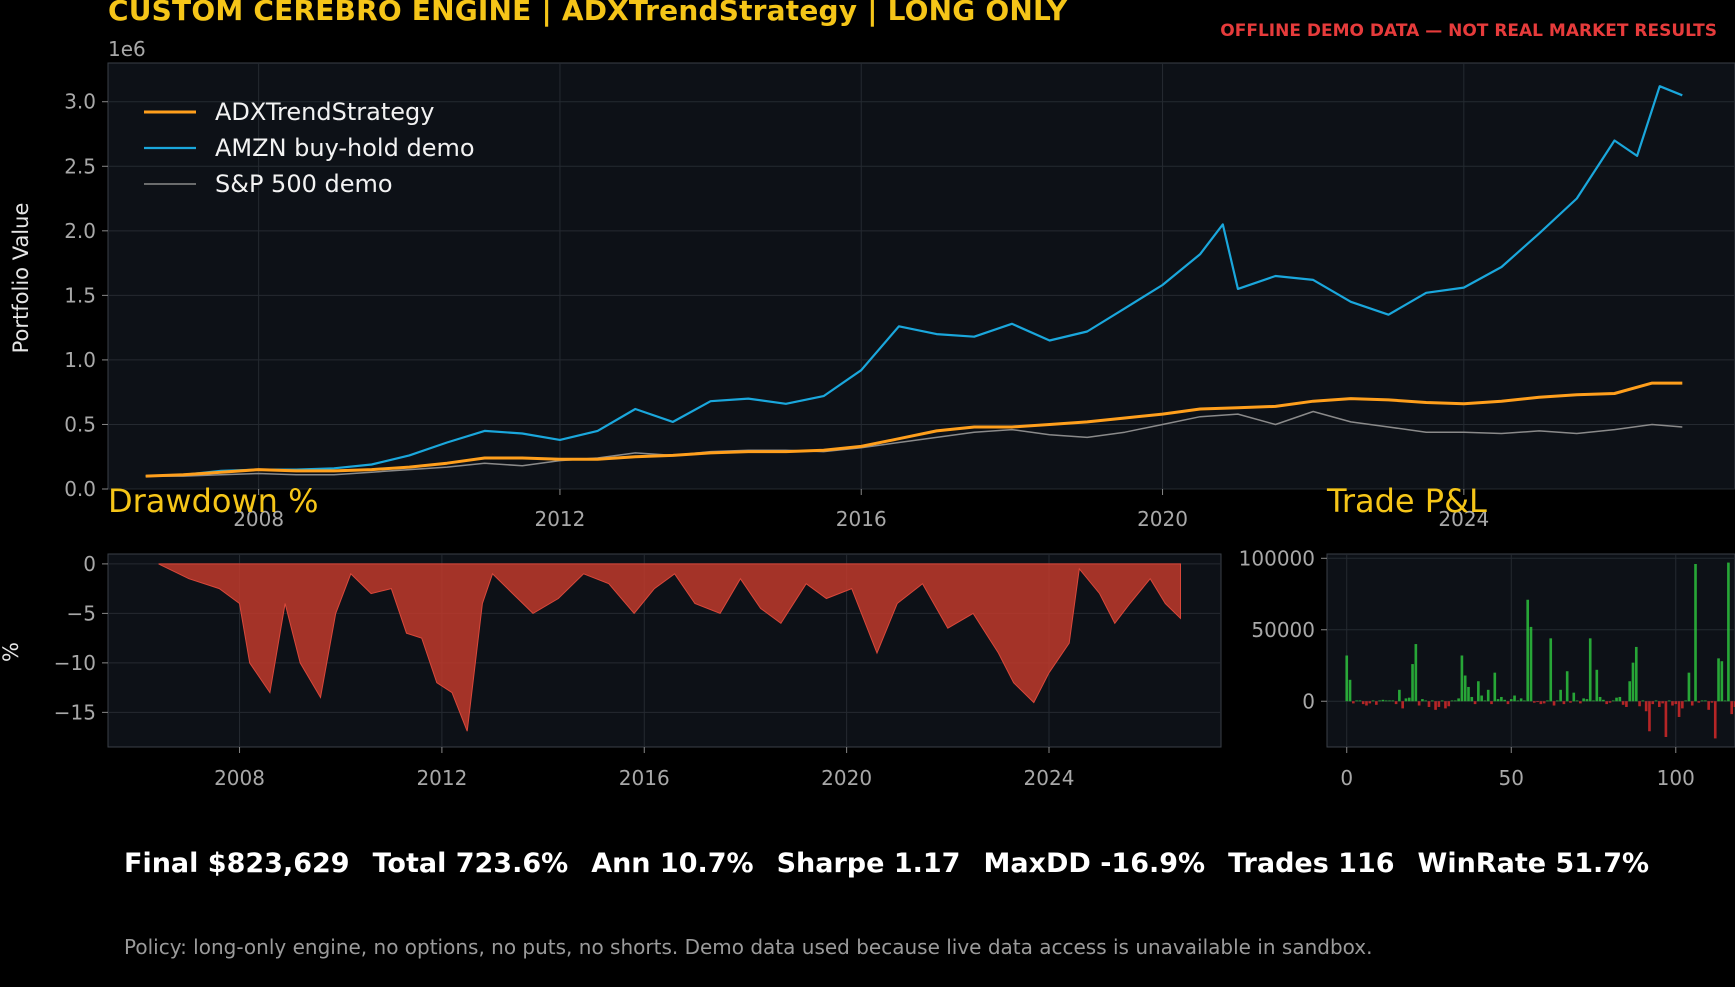  I want to click on stat-maxdd: MaxDD -16.9%, so click(1094, 863).